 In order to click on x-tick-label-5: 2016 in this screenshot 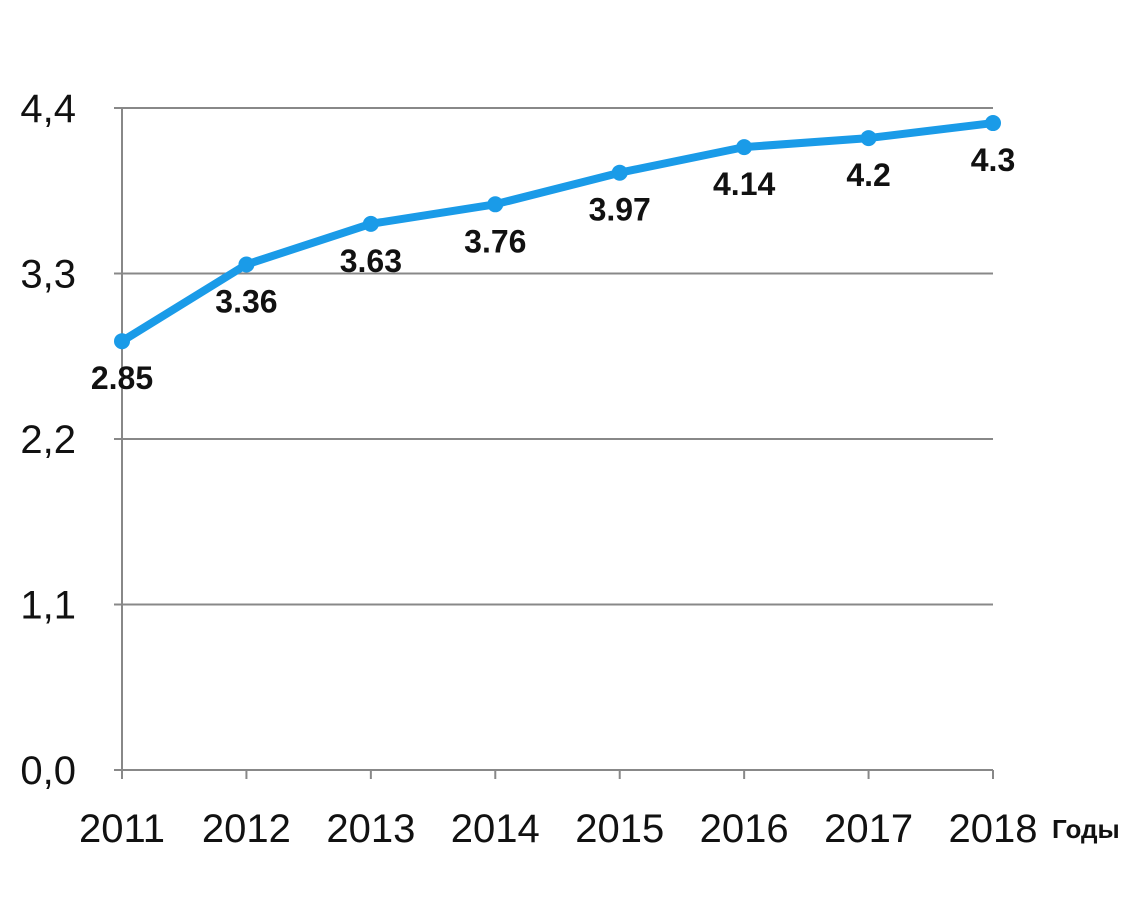, I will do `click(744, 829)`.